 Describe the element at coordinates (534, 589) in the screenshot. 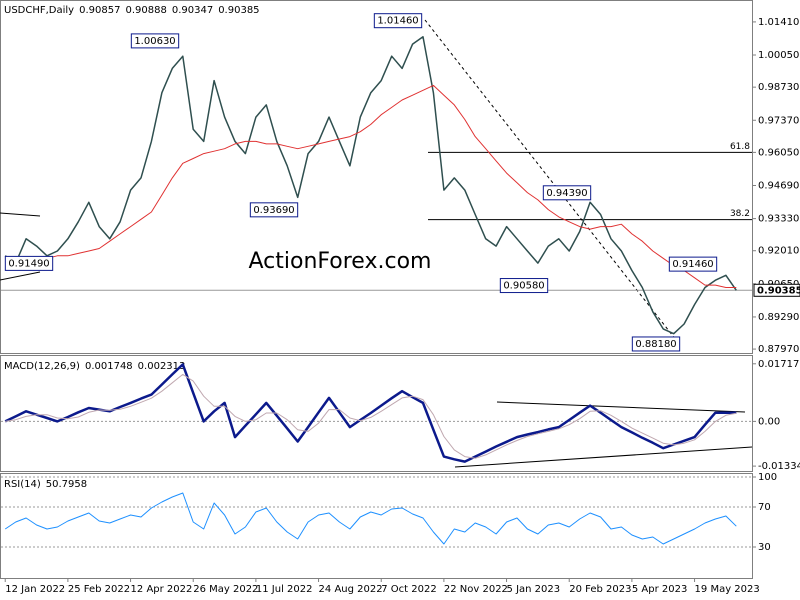

I see `x-tick-label: 5 Jan 2023` at that location.